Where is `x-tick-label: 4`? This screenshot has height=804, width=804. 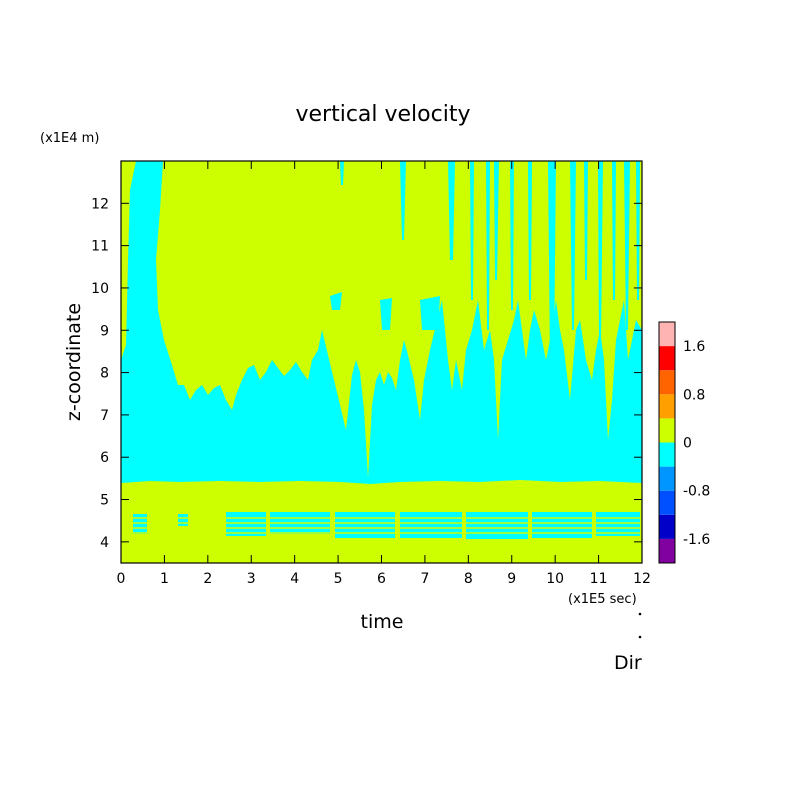 x-tick-label: 4 is located at coordinates (294, 579).